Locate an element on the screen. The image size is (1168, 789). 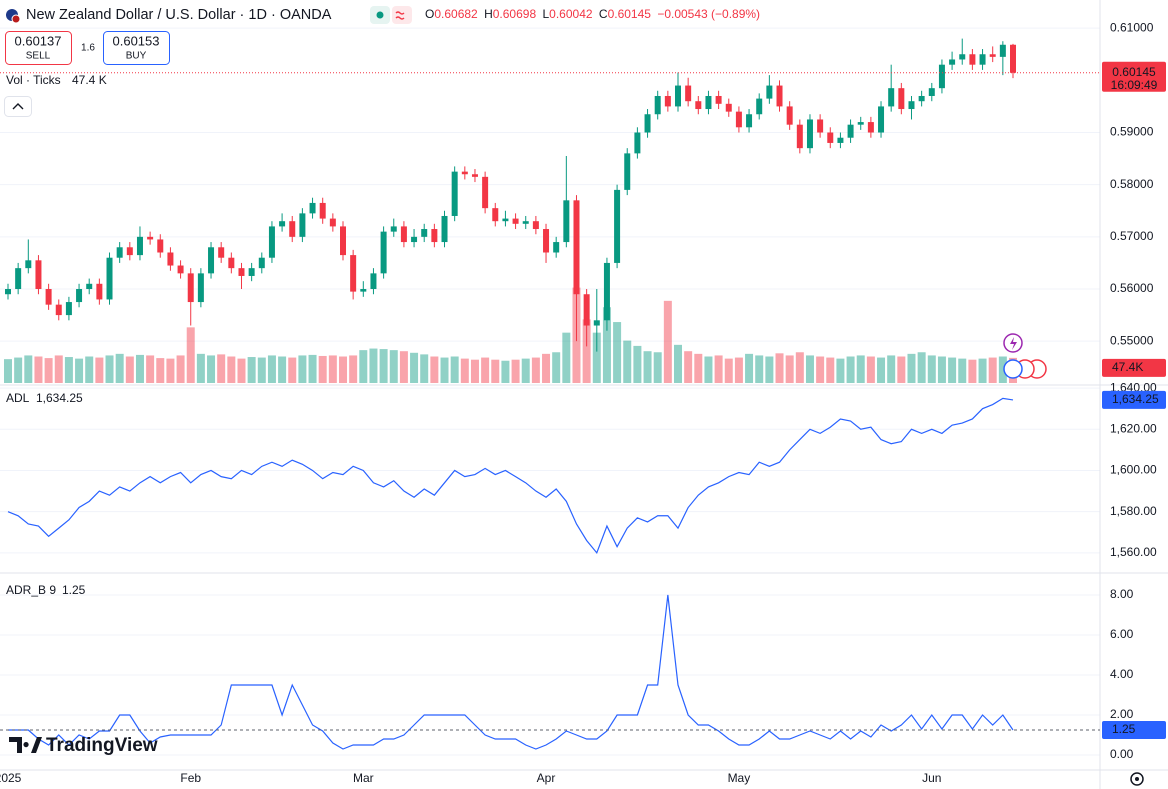
y-tick-label: 1,620.00 is located at coordinates (1133, 428).